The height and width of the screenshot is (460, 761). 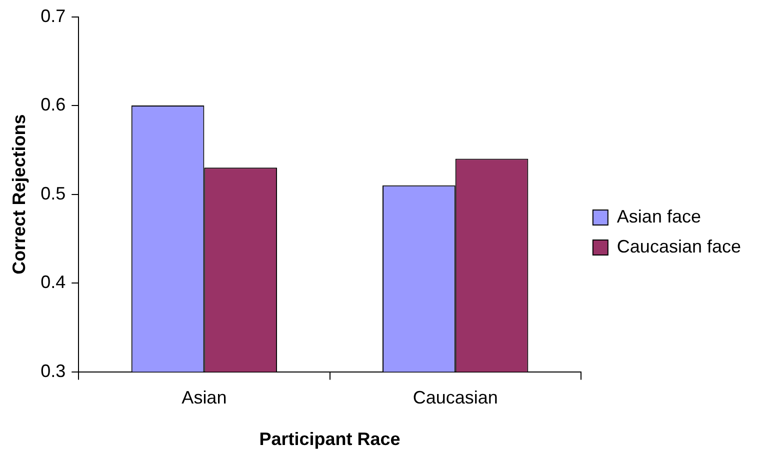 I want to click on y-tick-label: 0.5, so click(x=53, y=193).